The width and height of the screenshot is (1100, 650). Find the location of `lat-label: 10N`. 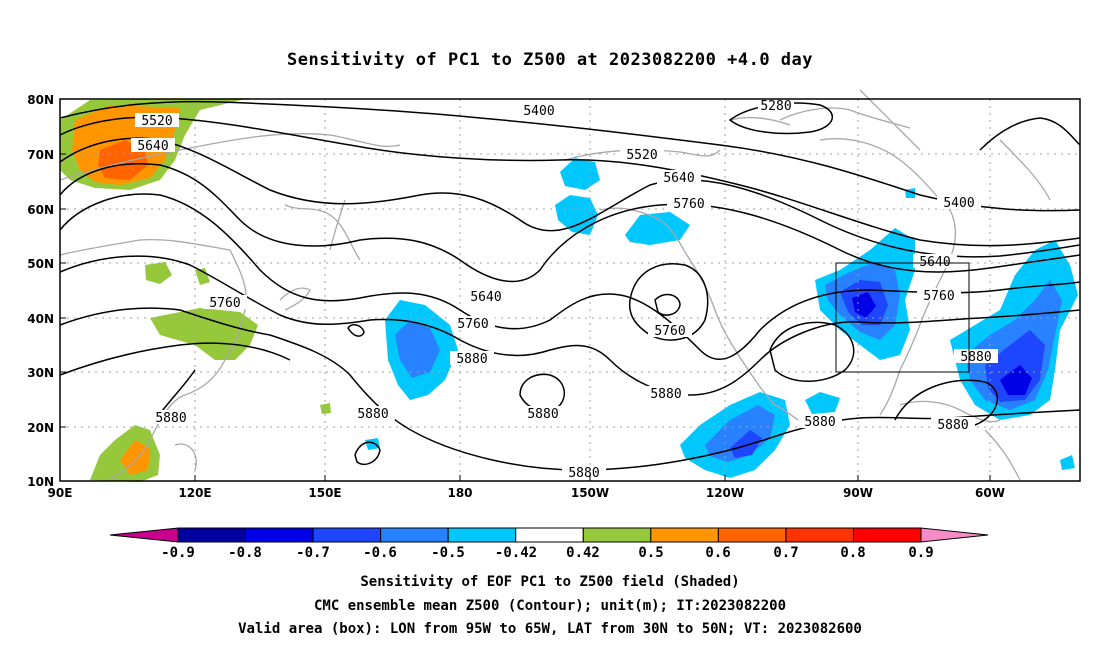

lat-label: 10N is located at coordinates (40, 482).